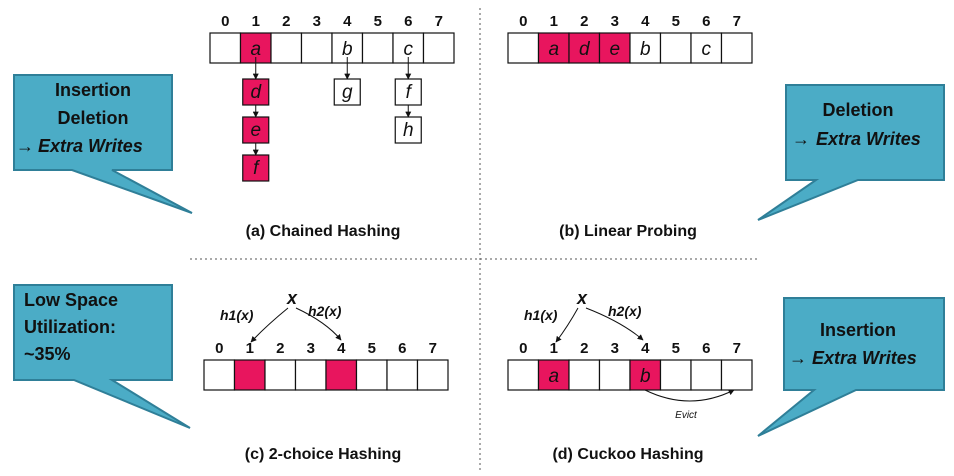 The width and height of the screenshot is (954, 476). I want to click on key-x-c: x, so click(292, 298).